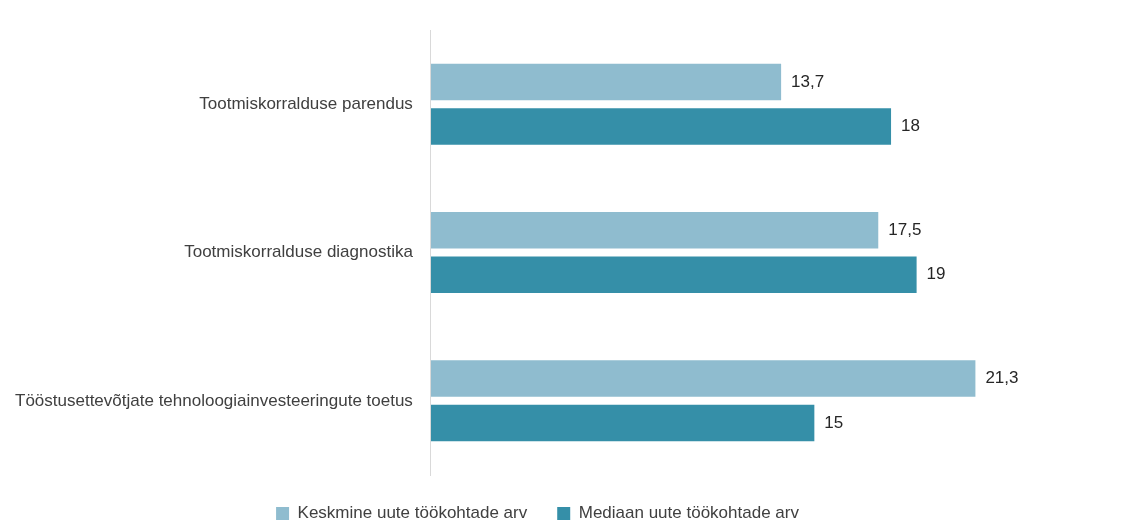 The width and height of the screenshot is (1130, 532). Describe the element at coordinates (910, 126) in the screenshot. I see `data-label: 18` at that location.